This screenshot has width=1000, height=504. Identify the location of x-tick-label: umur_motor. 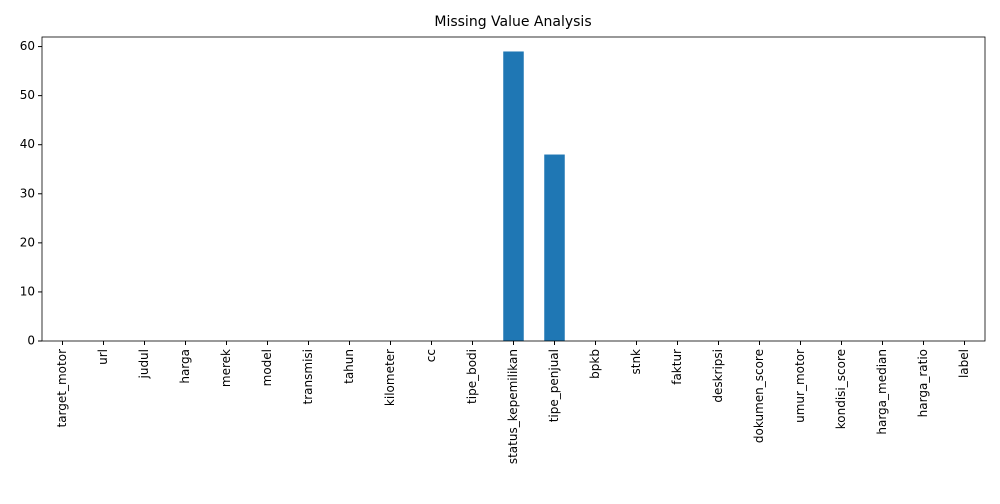
(800, 386).